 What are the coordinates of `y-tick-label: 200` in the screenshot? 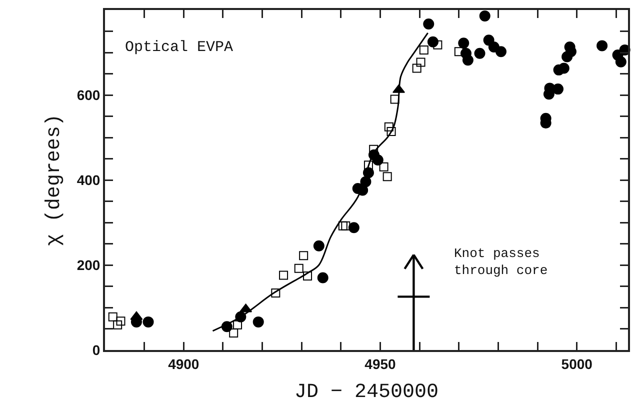 It's located at (88, 264).